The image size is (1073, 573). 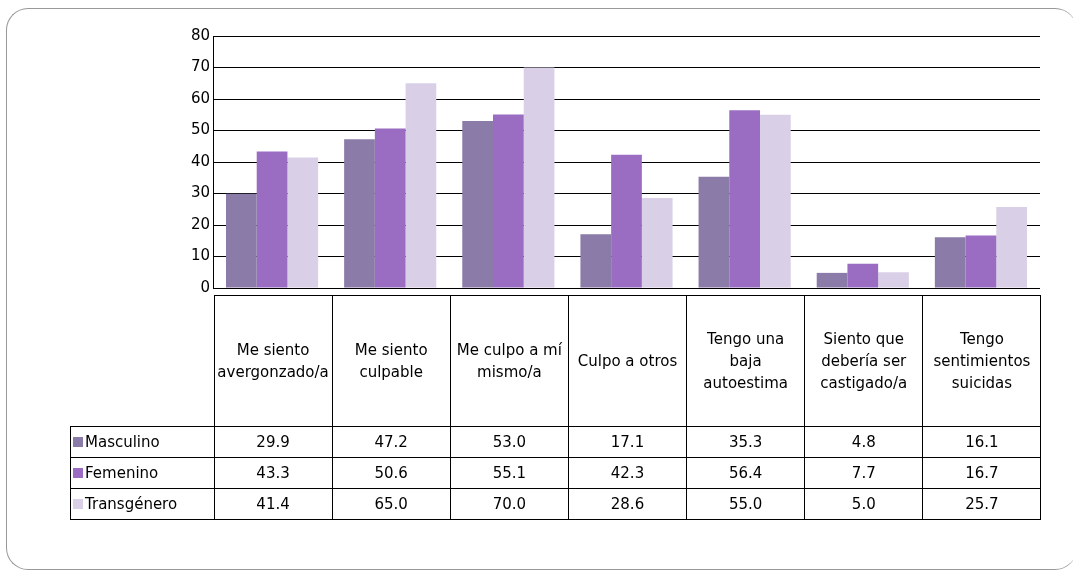 What do you see at coordinates (200, 34) in the screenshot?
I see `y-tick-label: 80` at bounding box center [200, 34].